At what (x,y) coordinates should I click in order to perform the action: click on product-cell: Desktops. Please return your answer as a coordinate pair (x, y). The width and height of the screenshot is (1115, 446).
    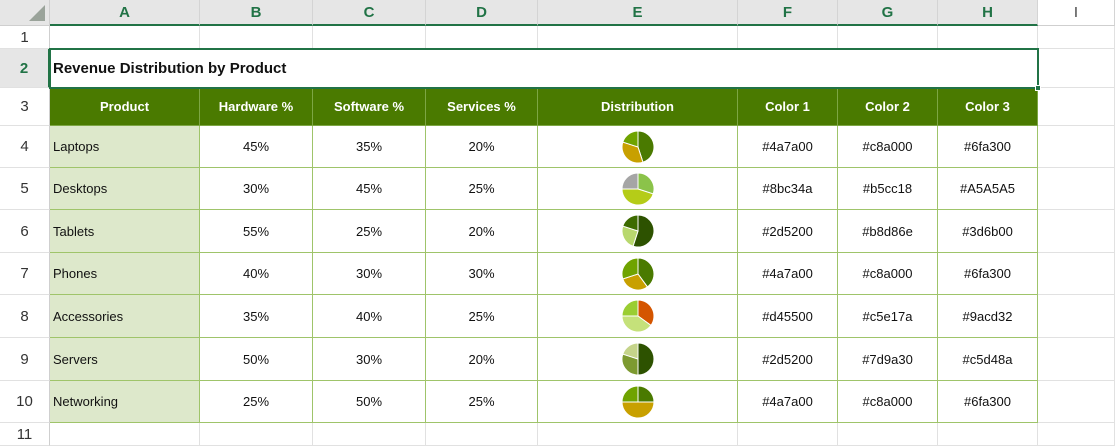
    Looking at the image, I should click on (125, 189).